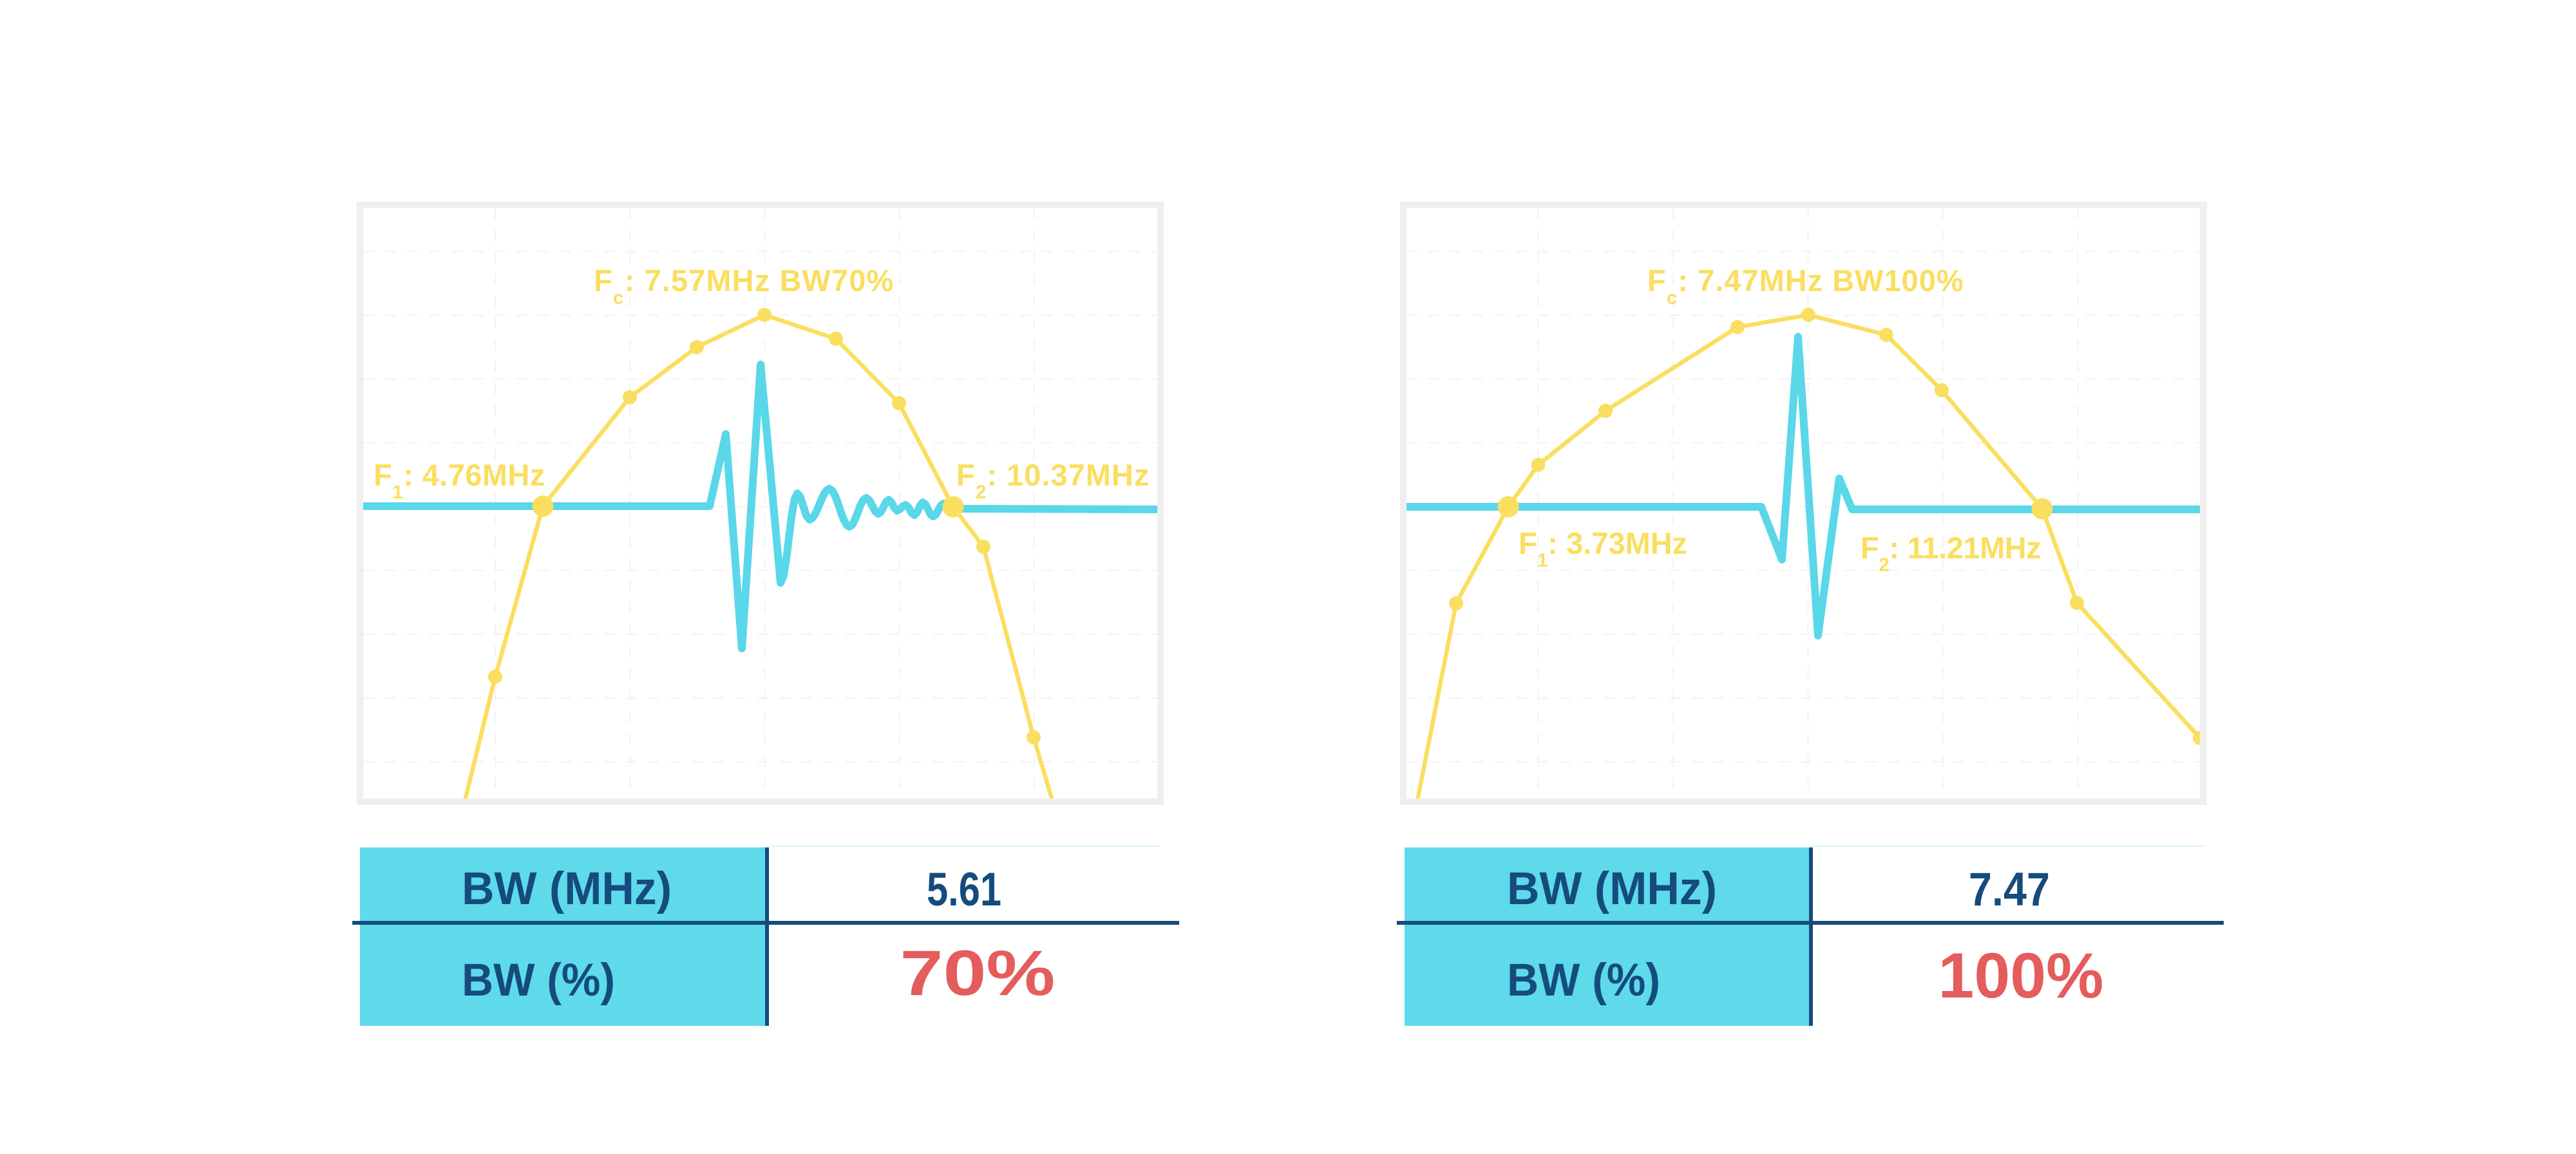 The width and height of the screenshot is (2576, 1154). Describe the element at coordinates (964, 890) in the screenshot. I see `svg-text: 5.61` at that location.